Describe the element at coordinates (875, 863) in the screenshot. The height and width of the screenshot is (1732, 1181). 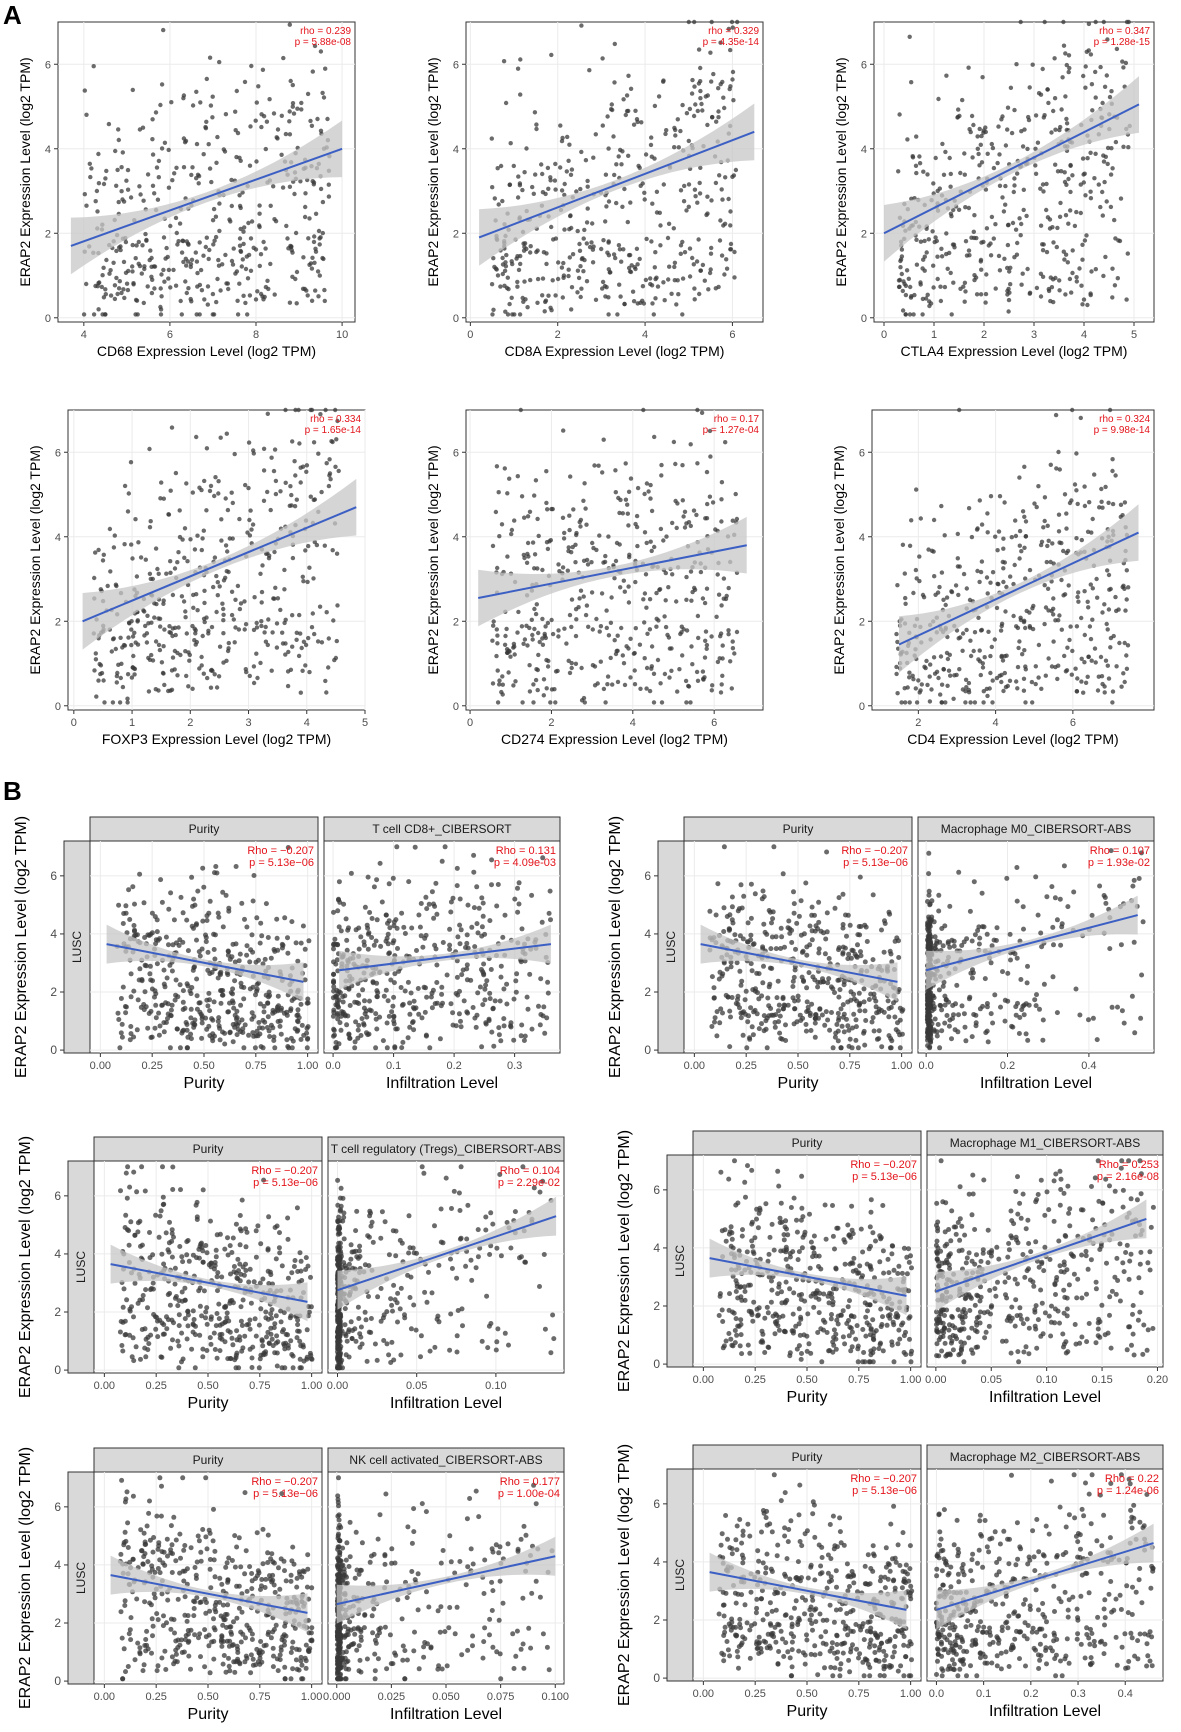
I see `p-value-label: p = 5.13e−06` at that location.